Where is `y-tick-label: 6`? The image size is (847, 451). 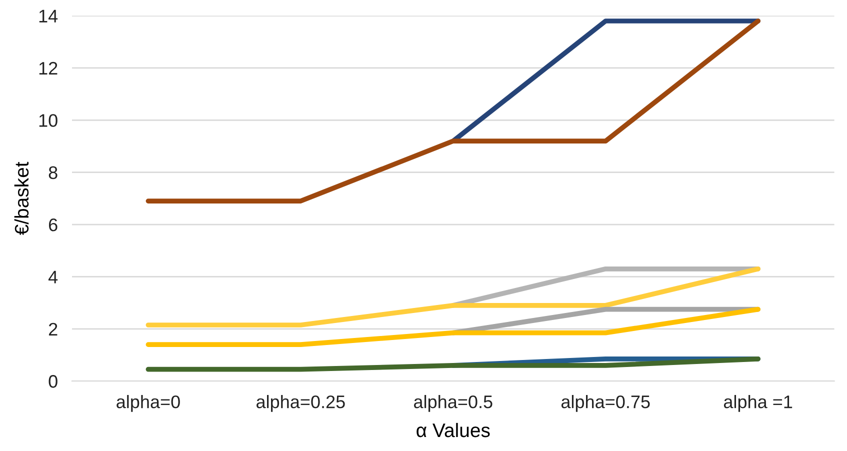
y-tick-label: 6 is located at coordinates (53, 225).